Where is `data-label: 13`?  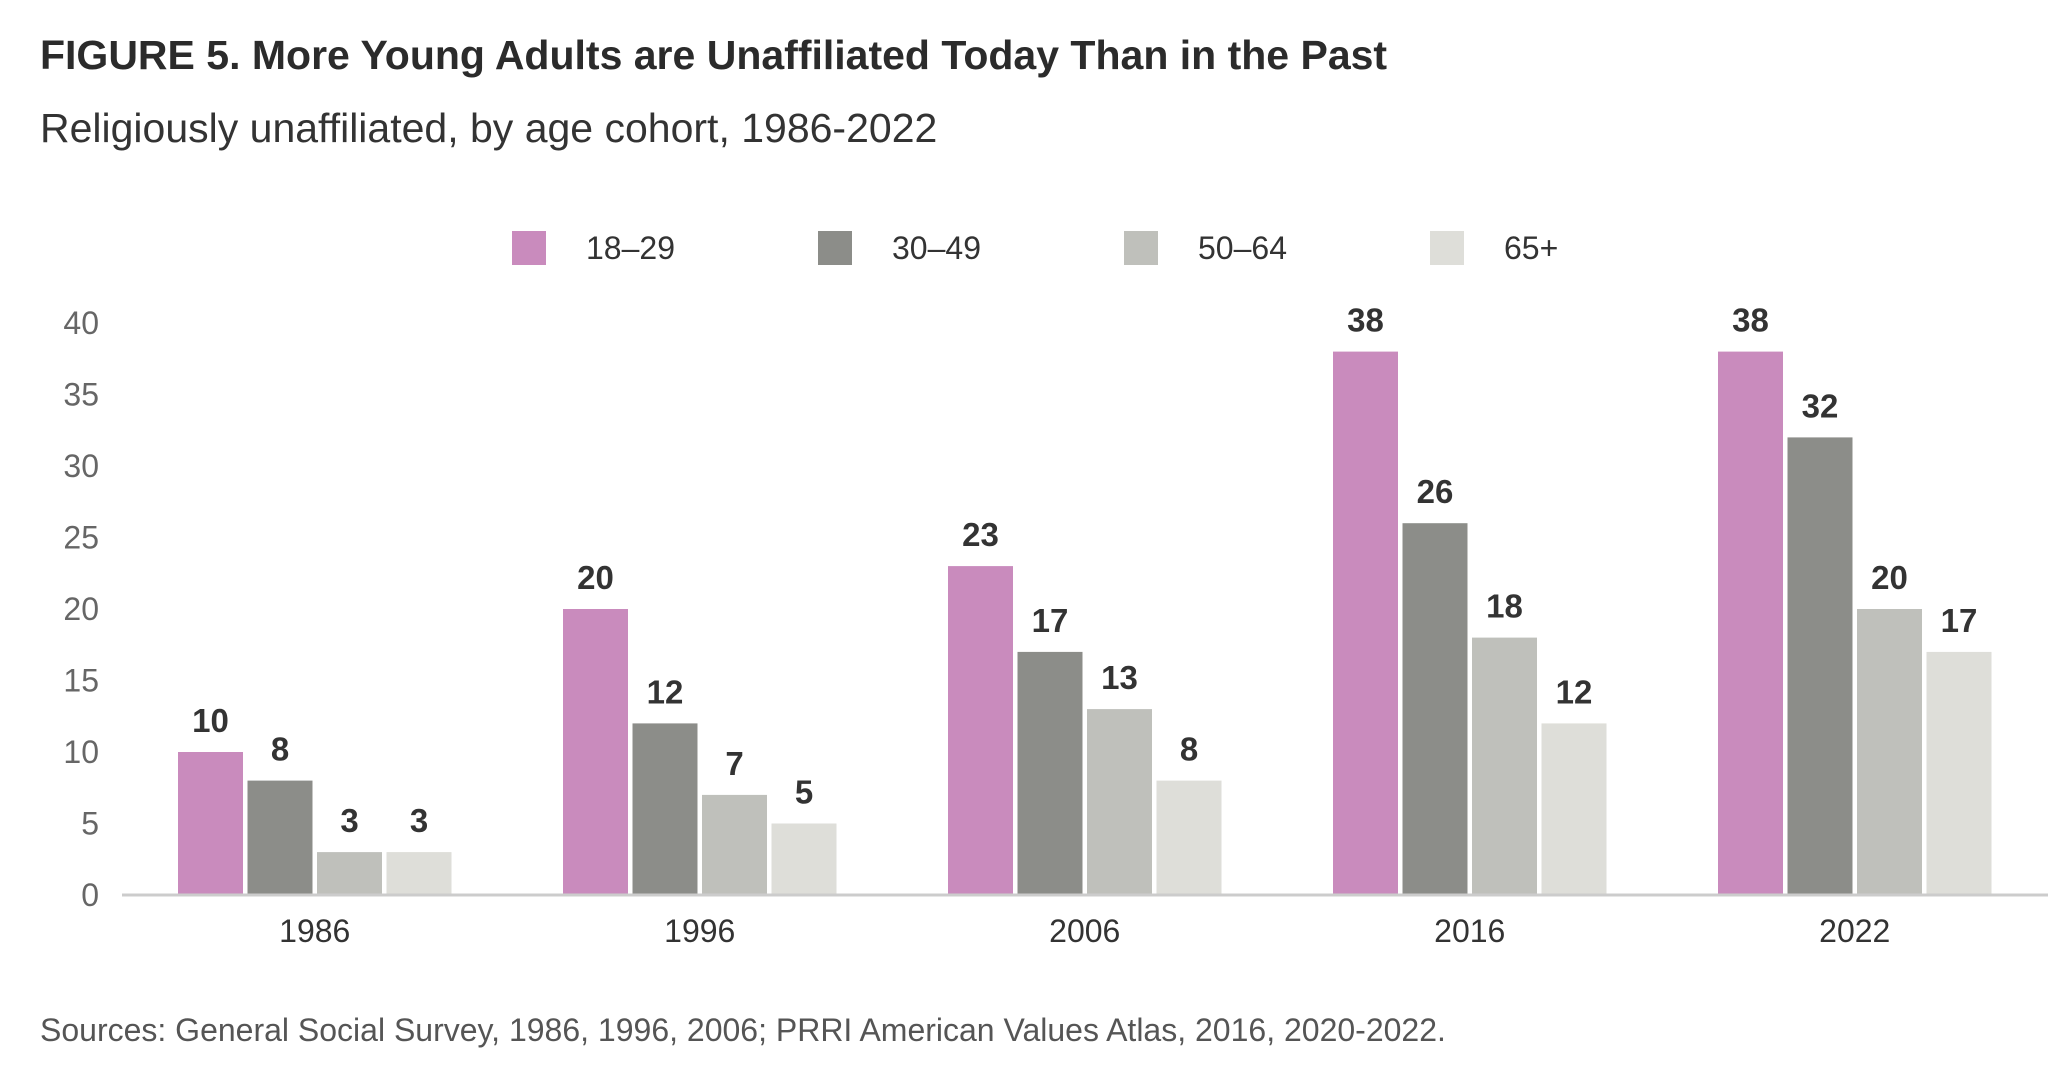 data-label: 13 is located at coordinates (1119, 677).